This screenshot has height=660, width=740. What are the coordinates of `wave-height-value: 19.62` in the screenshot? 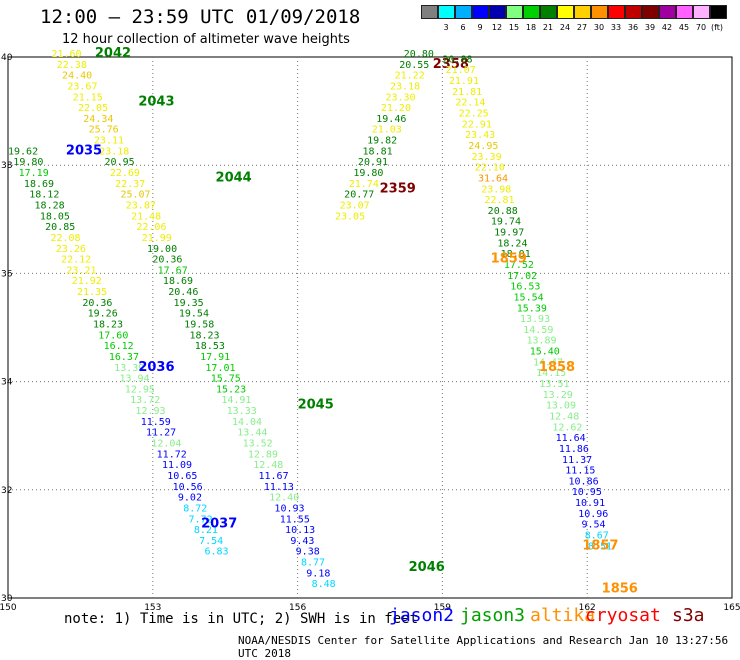 It's located at (23, 151).